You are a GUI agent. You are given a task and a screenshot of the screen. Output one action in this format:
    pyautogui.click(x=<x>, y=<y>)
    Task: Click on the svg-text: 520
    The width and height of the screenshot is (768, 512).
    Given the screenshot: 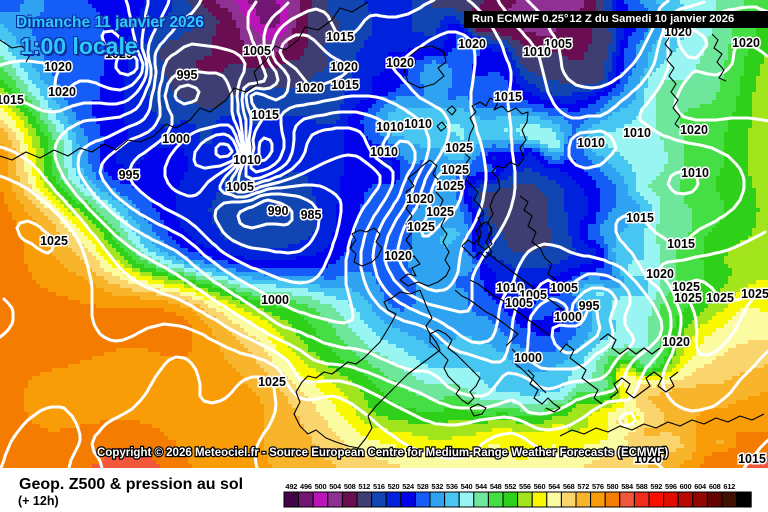 What is the action you would take?
    pyautogui.click(x=394, y=486)
    